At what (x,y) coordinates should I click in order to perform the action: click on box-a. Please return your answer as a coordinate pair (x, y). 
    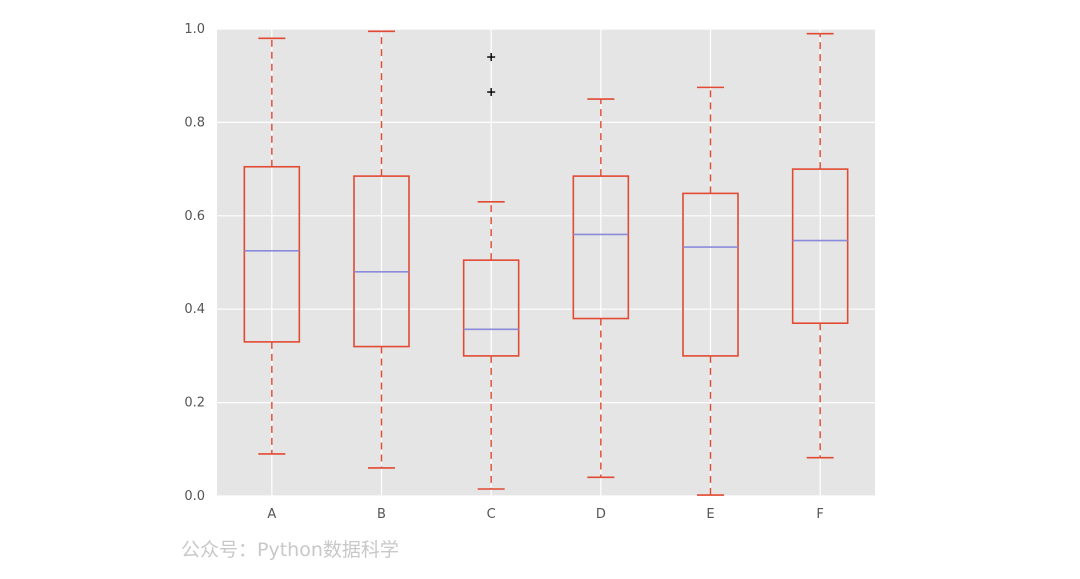
    Looking at the image, I should click on (272, 246).